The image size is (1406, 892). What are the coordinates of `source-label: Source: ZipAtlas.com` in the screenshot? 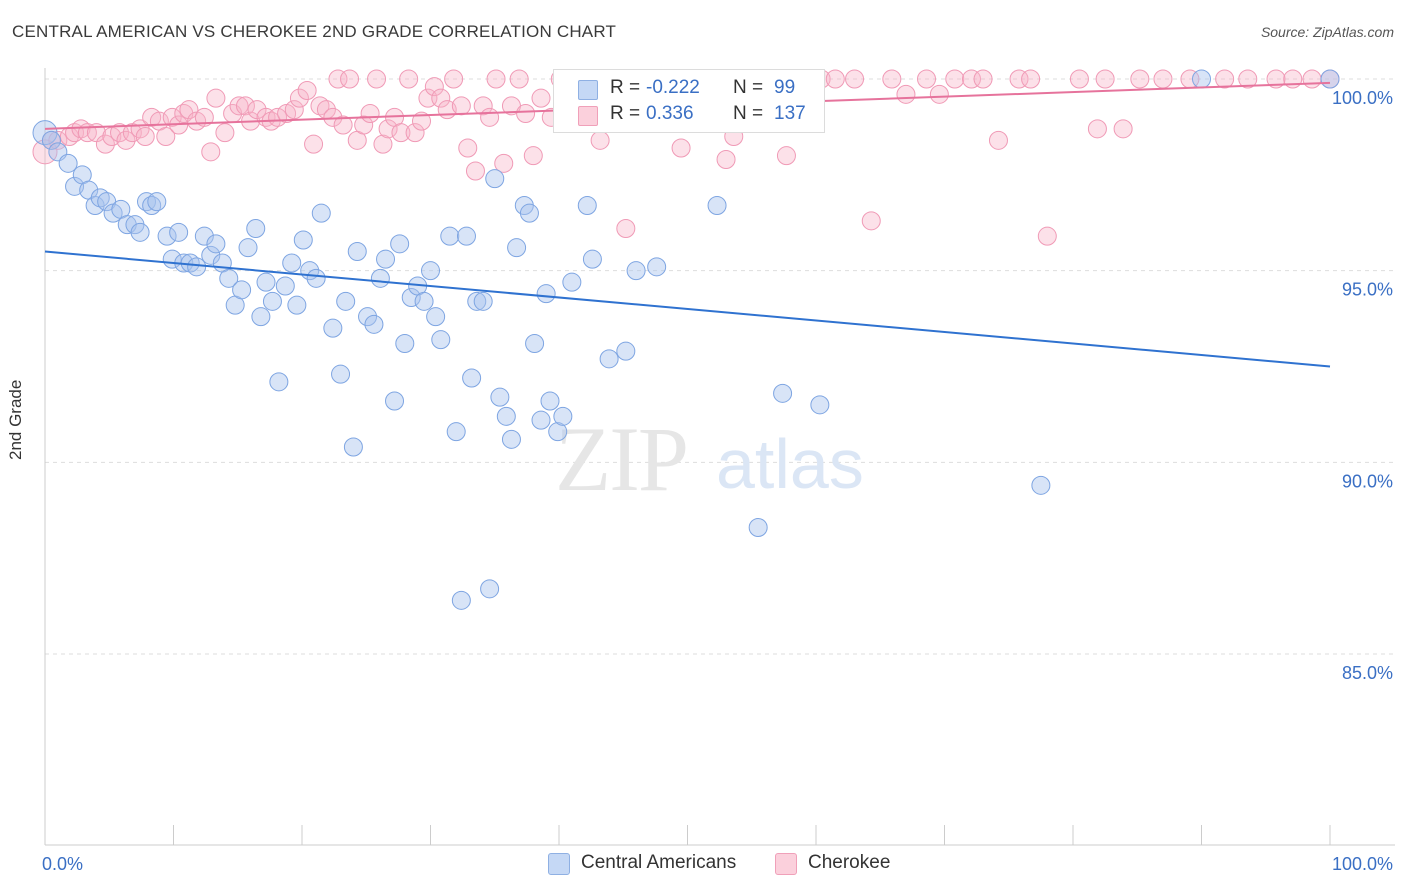 It's located at (1327, 32).